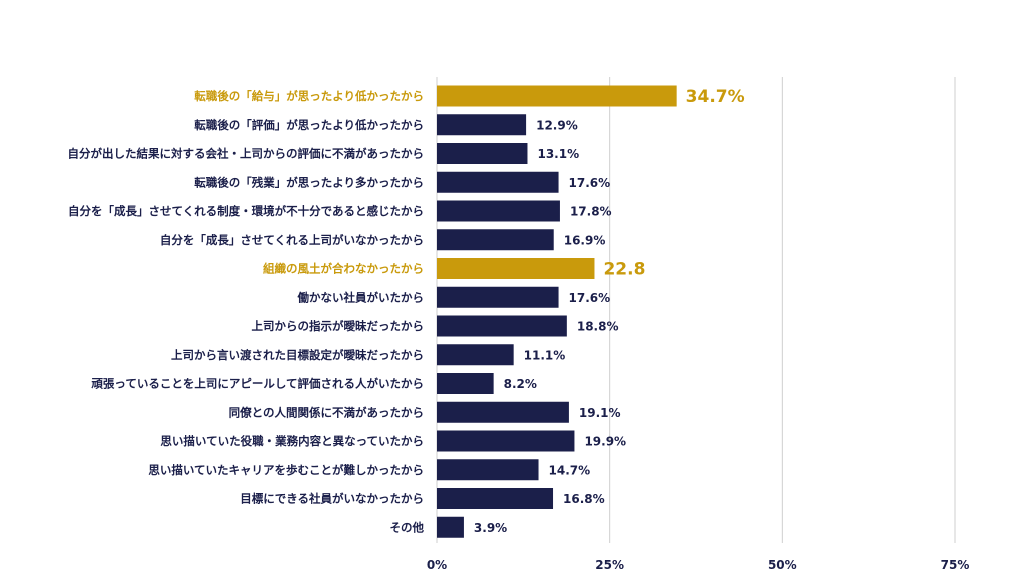 The image size is (1024, 583). What do you see at coordinates (292, 240) in the screenshot?
I see `category-label: 自分を「成長」させてくれる上司がいなかったから` at bounding box center [292, 240].